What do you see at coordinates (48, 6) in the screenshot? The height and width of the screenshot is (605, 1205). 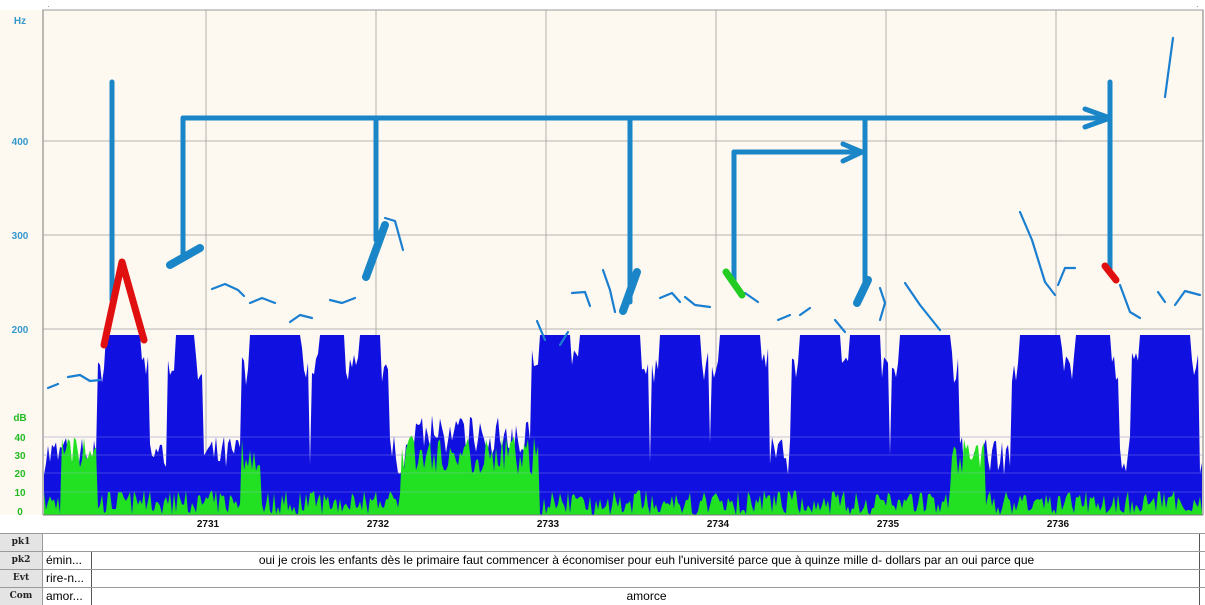 I see `left-bracket-marker: ·` at bounding box center [48, 6].